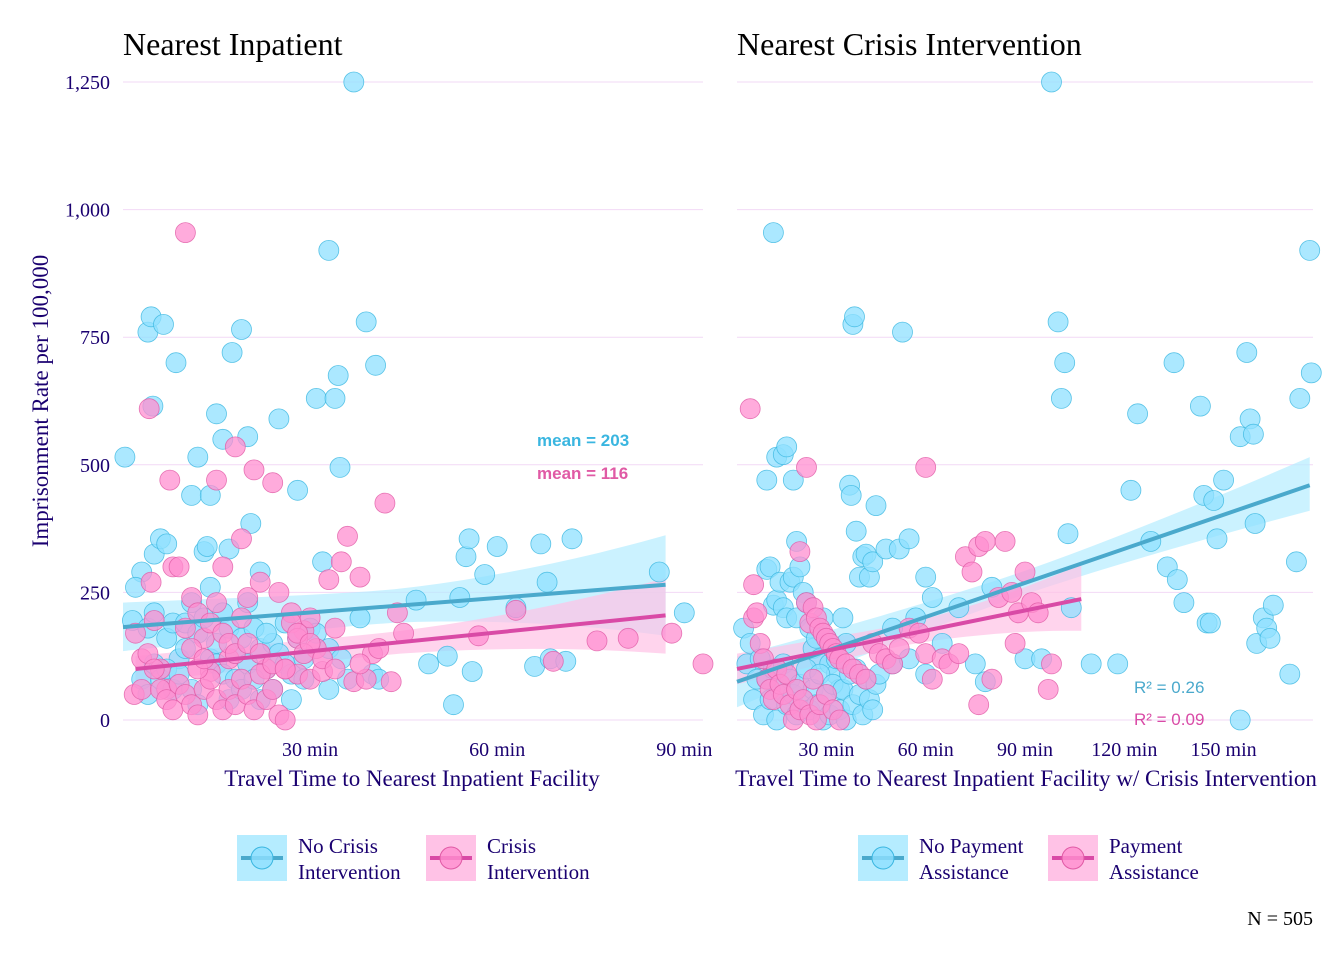 This screenshot has width=1344, height=960. Describe the element at coordinates (233, 44) in the screenshot. I see `panel-title-left: Nearest Inpatient` at that location.